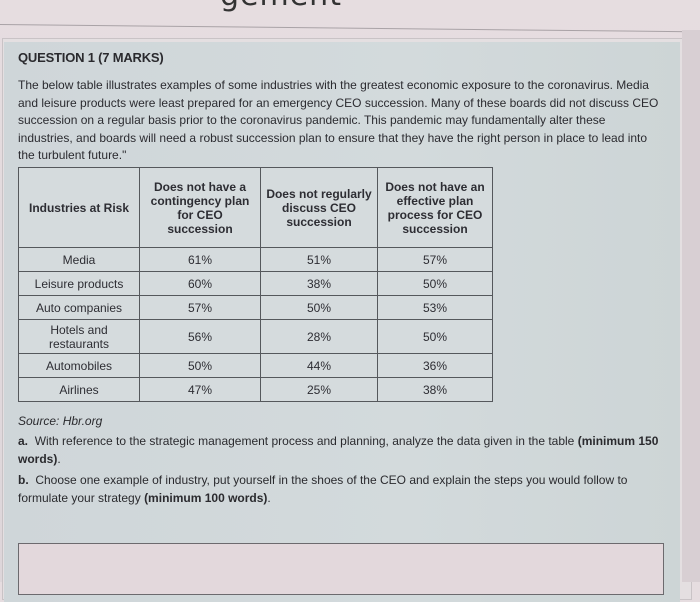 This screenshot has height=602, width=700. What do you see at coordinates (200, 336) in the screenshot?
I see `cell-value: 56%` at bounding box center [200, 336].